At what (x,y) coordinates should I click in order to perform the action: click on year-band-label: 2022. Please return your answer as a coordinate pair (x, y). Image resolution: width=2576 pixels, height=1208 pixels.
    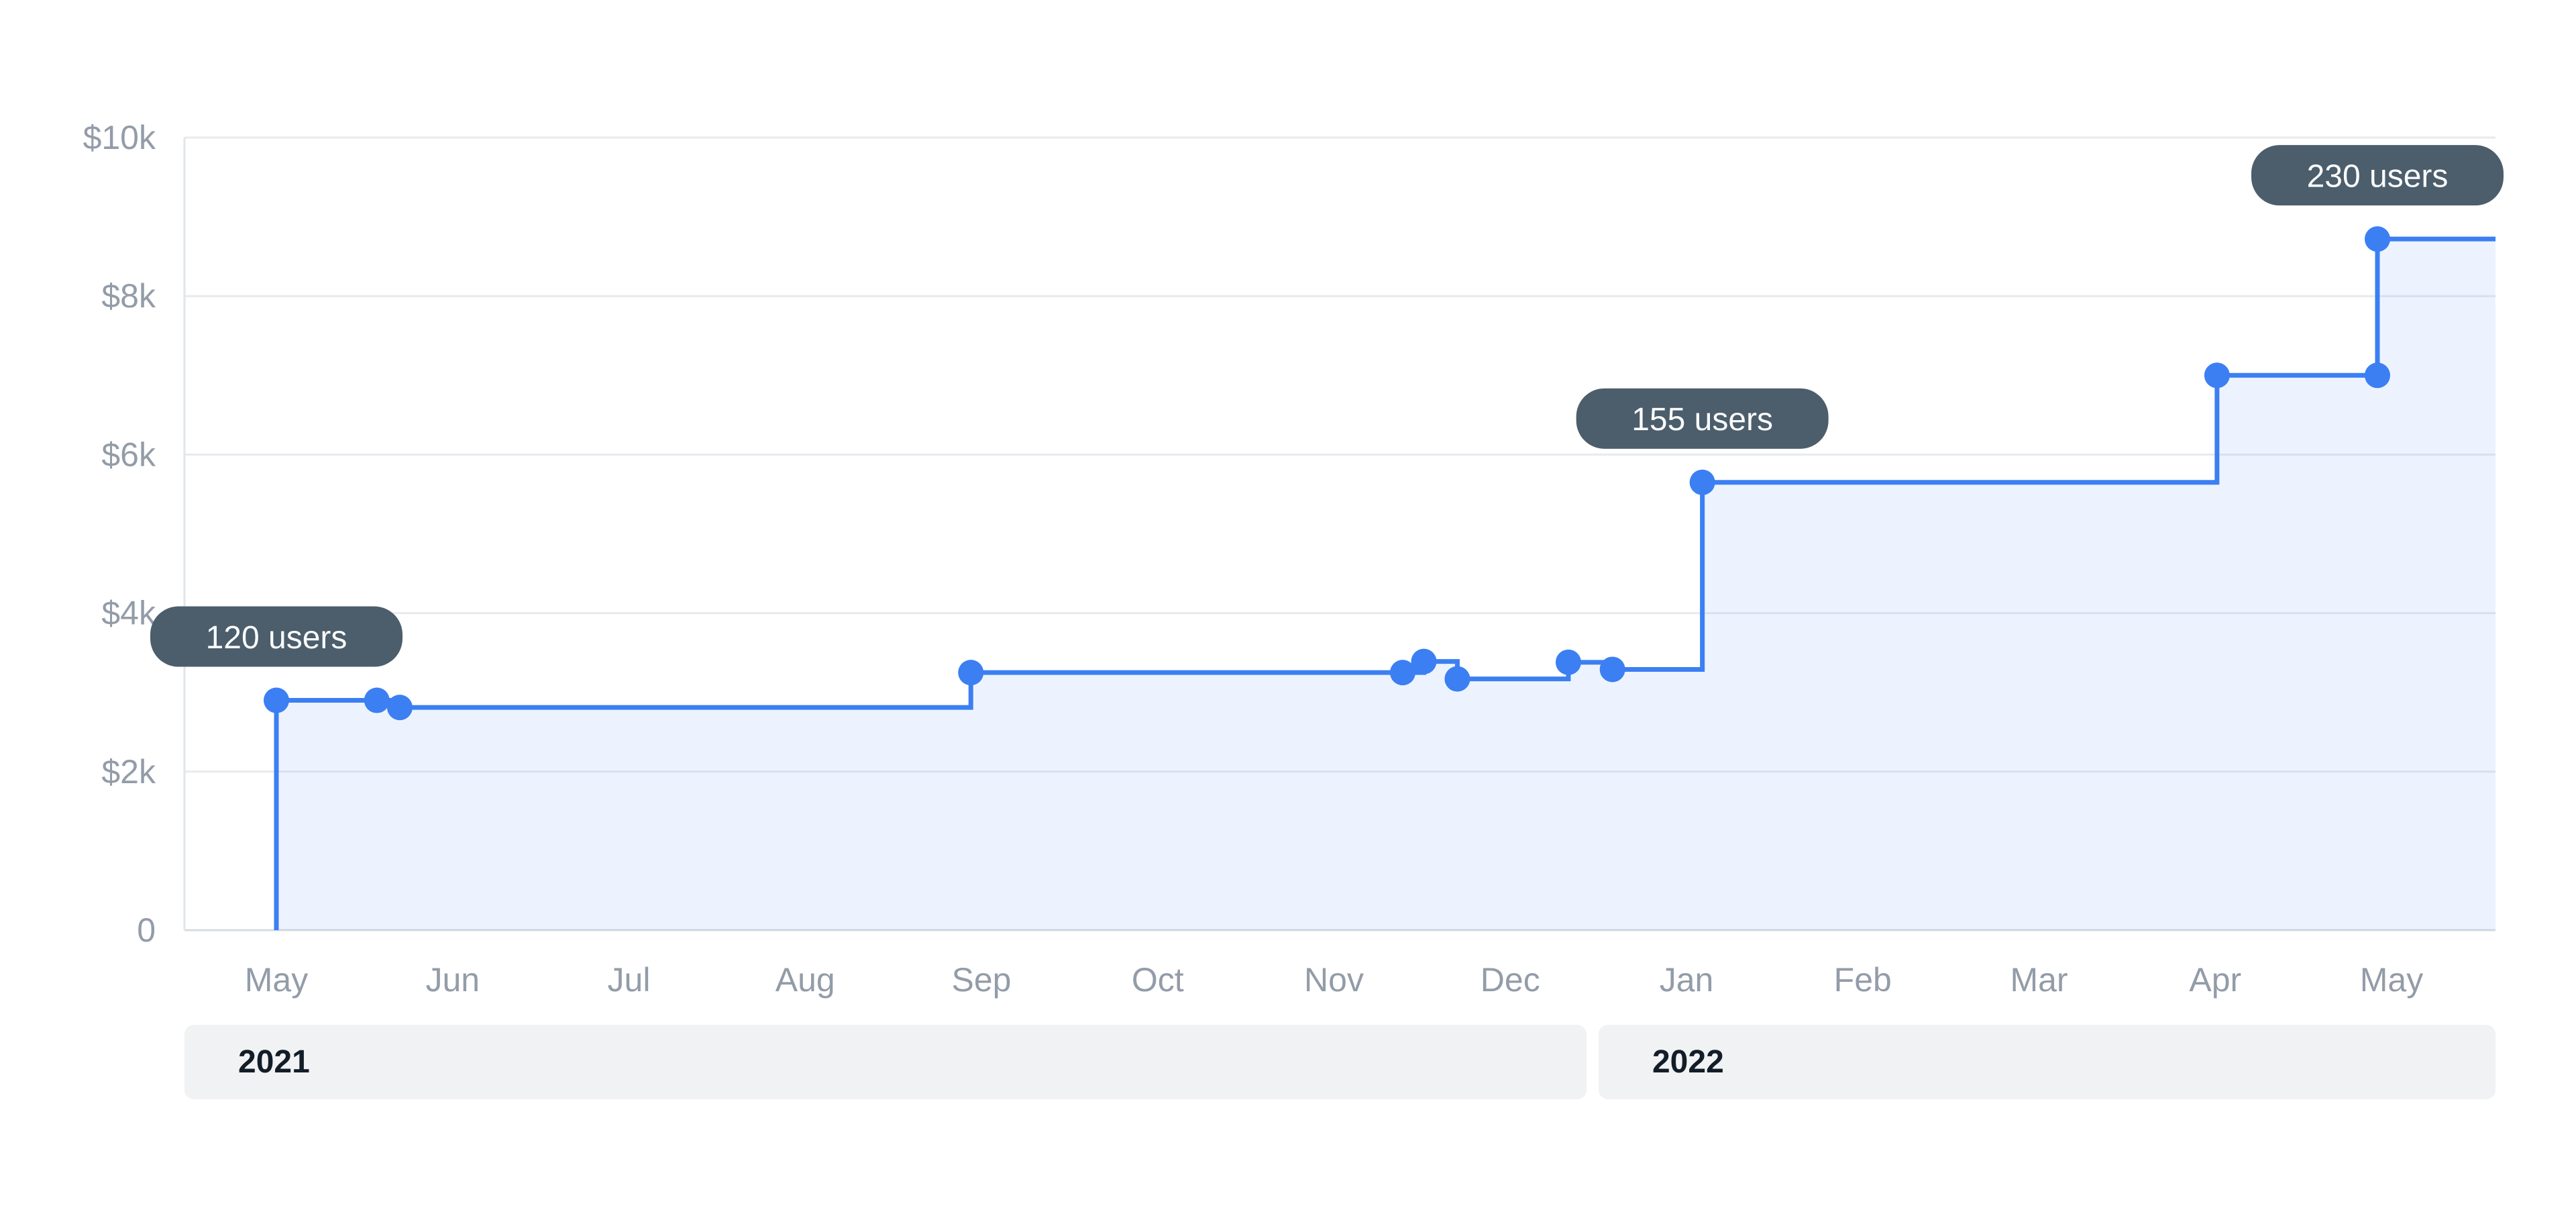
    Looking at the image, I should click on (1688, 1062).